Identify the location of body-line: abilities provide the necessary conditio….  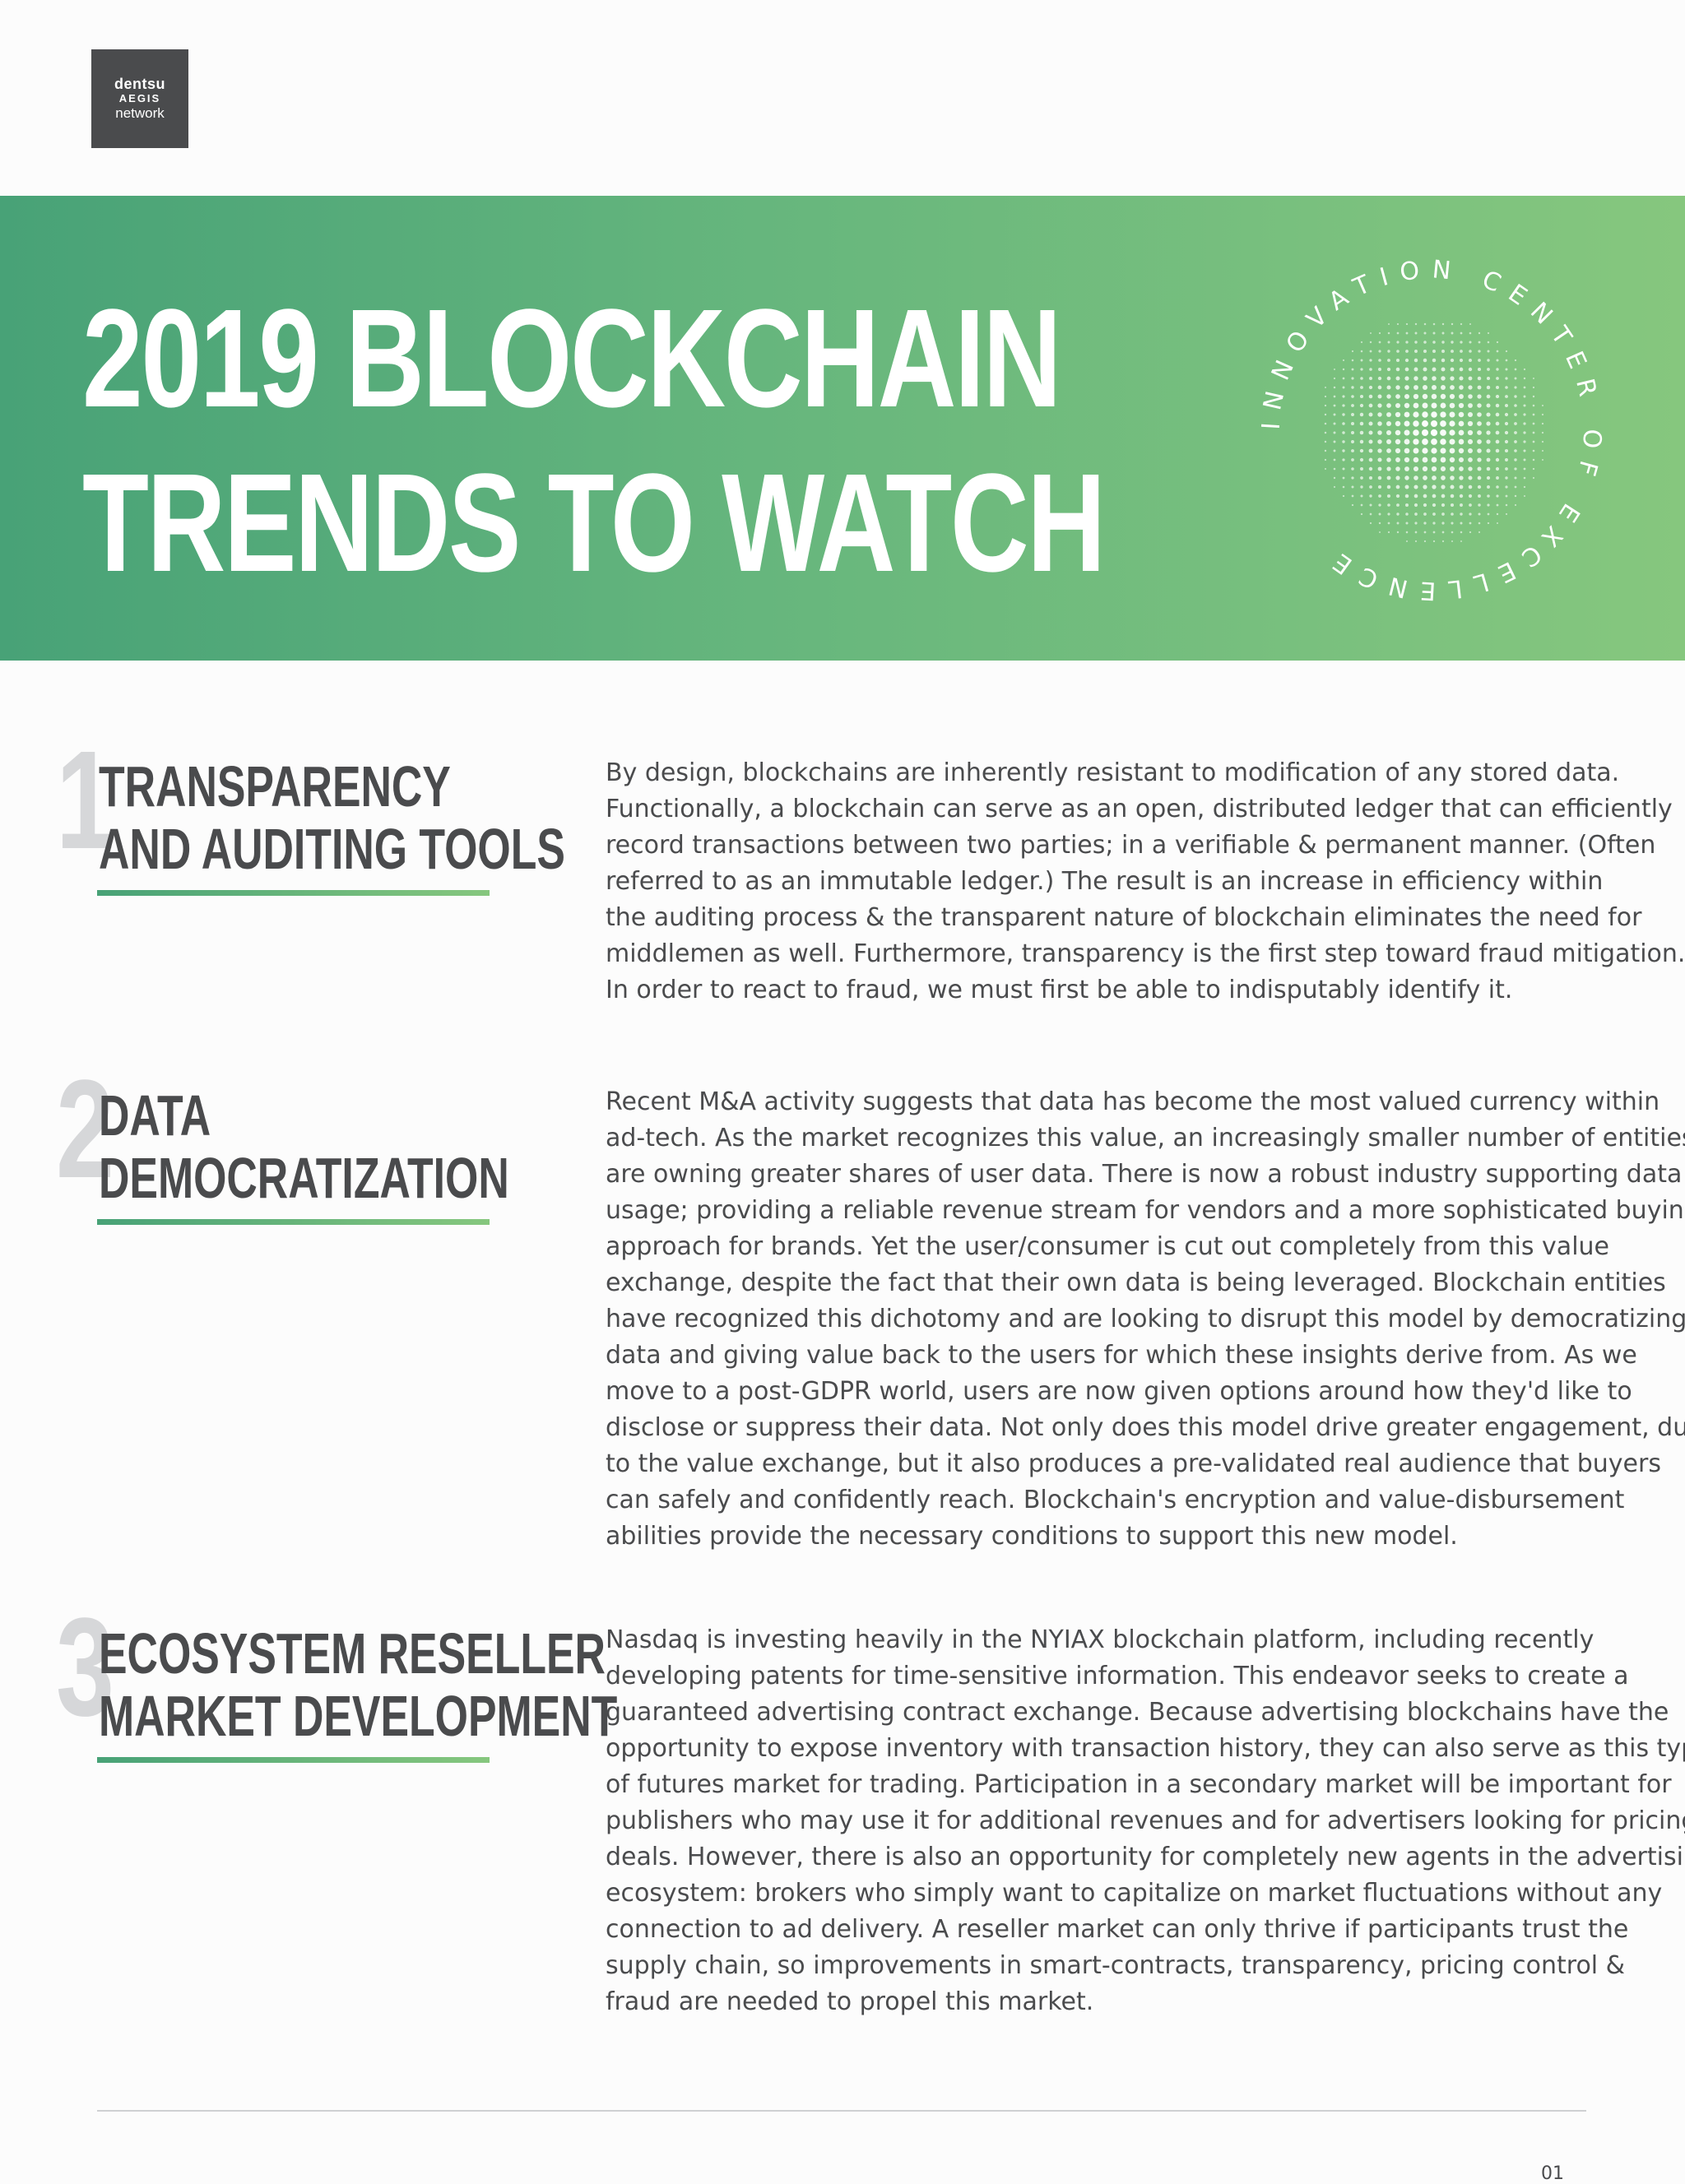
(1032, 1536).